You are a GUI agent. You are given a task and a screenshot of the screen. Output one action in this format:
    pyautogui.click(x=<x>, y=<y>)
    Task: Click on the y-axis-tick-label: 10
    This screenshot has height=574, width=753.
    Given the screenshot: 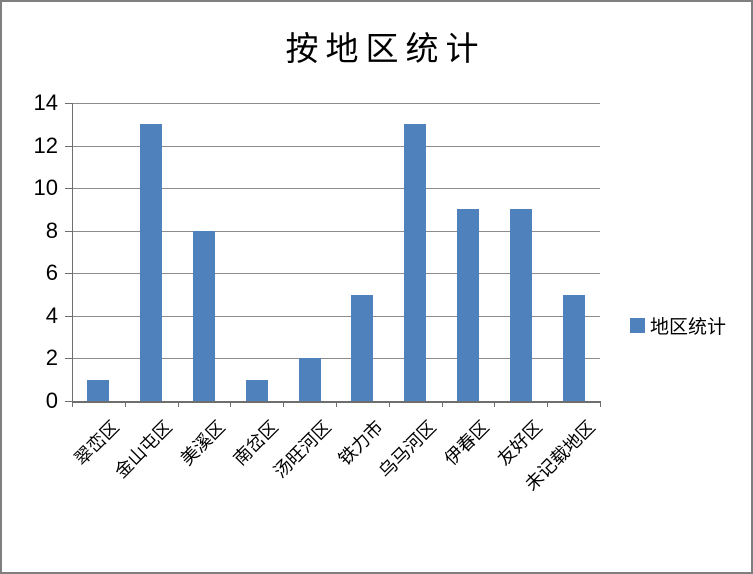 What is the action you would take?
    pyautogui.click(x=45, y=188)
    